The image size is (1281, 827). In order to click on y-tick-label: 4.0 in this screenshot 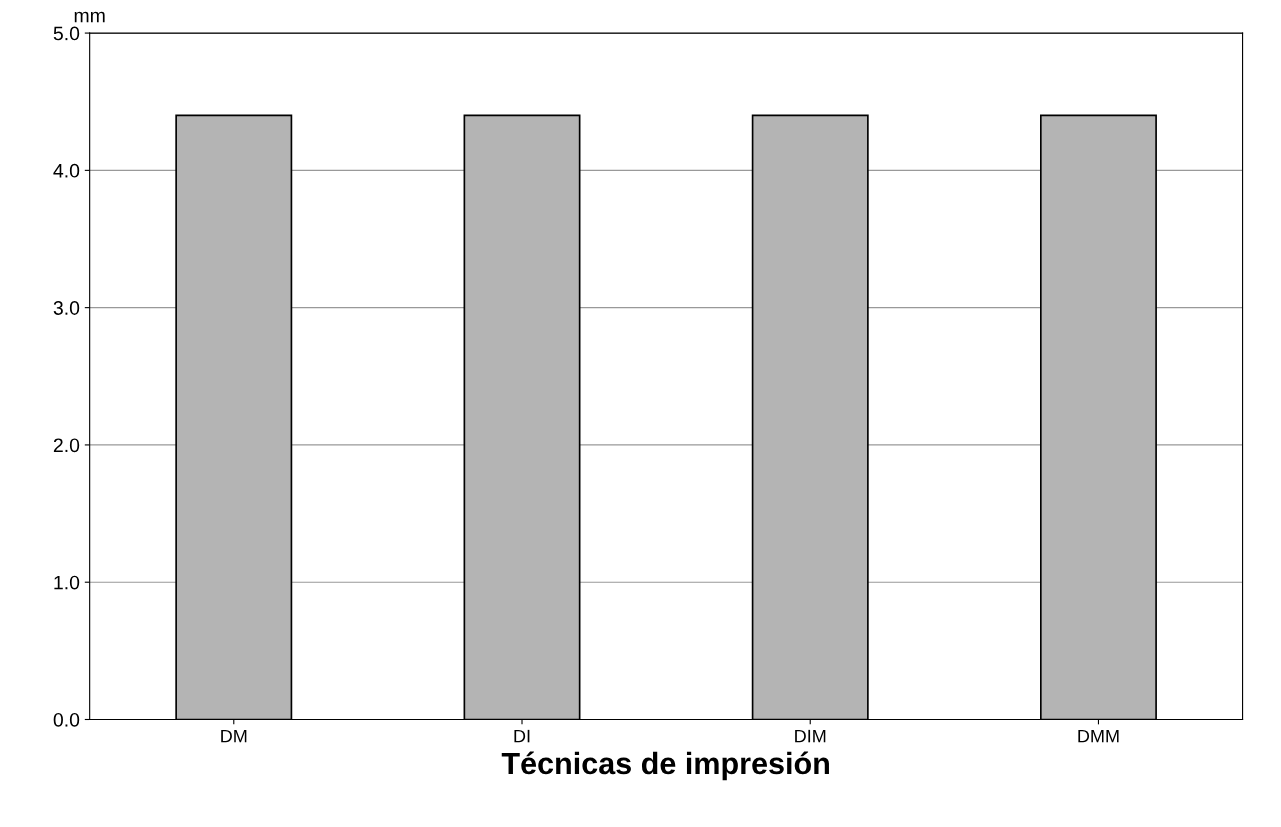, I will do `click(66, 170)`.